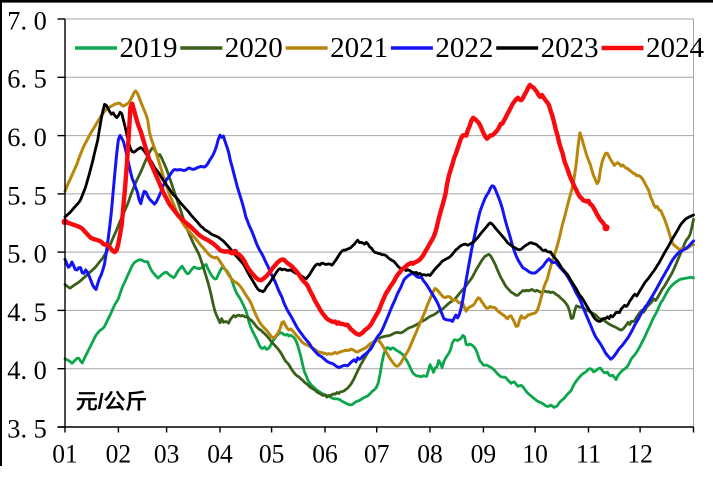  Describe the element at coordinates (27, 20) in the screenshot. I see `svg-text: 7. 0` at that location.